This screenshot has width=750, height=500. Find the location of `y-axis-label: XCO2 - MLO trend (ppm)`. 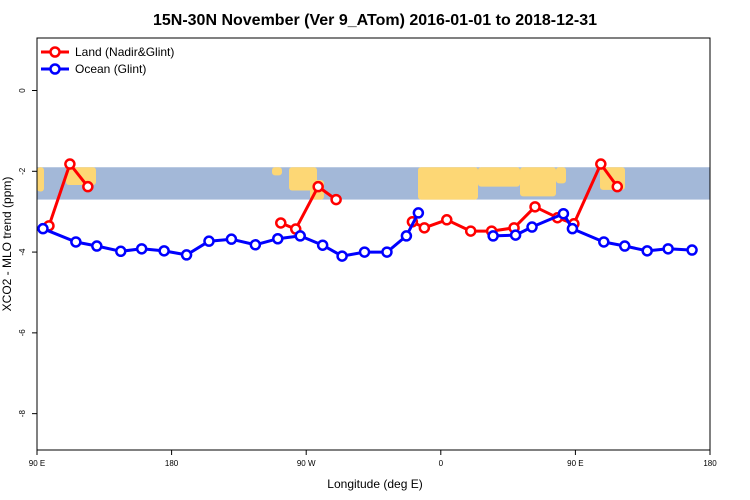

y-axis-label: XCO2 - MLO trend (ppm) is located at coordinates (7, 244).